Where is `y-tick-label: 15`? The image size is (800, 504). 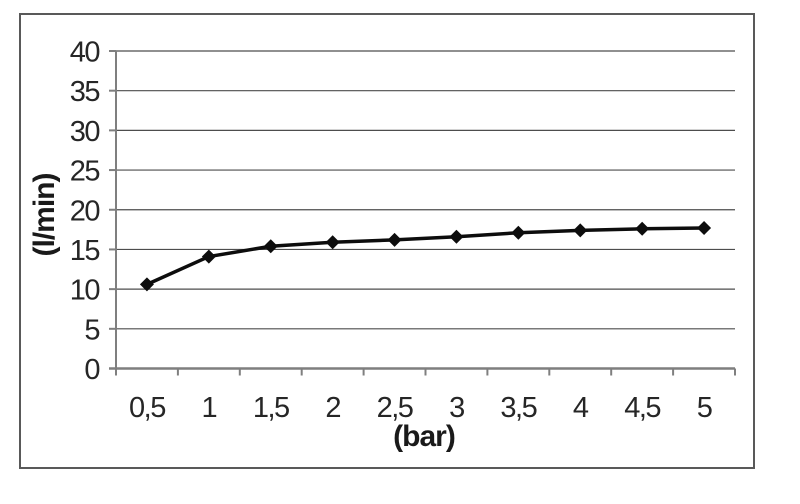 y-tick-label: 15 is located at coordinates (85, 251).